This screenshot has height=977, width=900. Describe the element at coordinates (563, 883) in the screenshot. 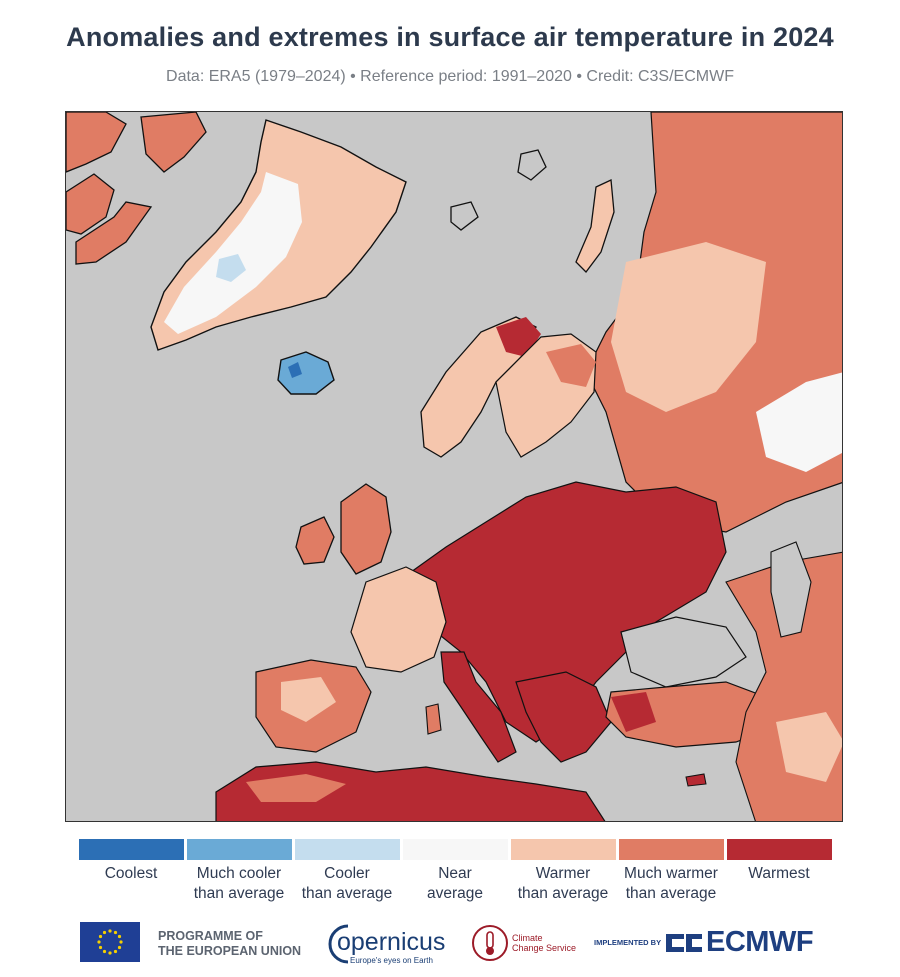

I see `legend-label-warmer: Warmer than average` at that location.